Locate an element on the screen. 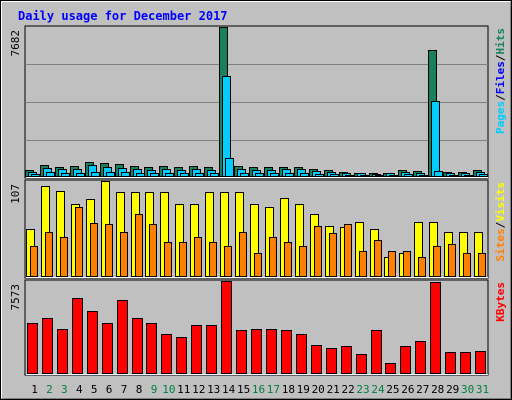 The image size is (512, 400). x-tick-label: 28 is located at coordinates (437, 389).